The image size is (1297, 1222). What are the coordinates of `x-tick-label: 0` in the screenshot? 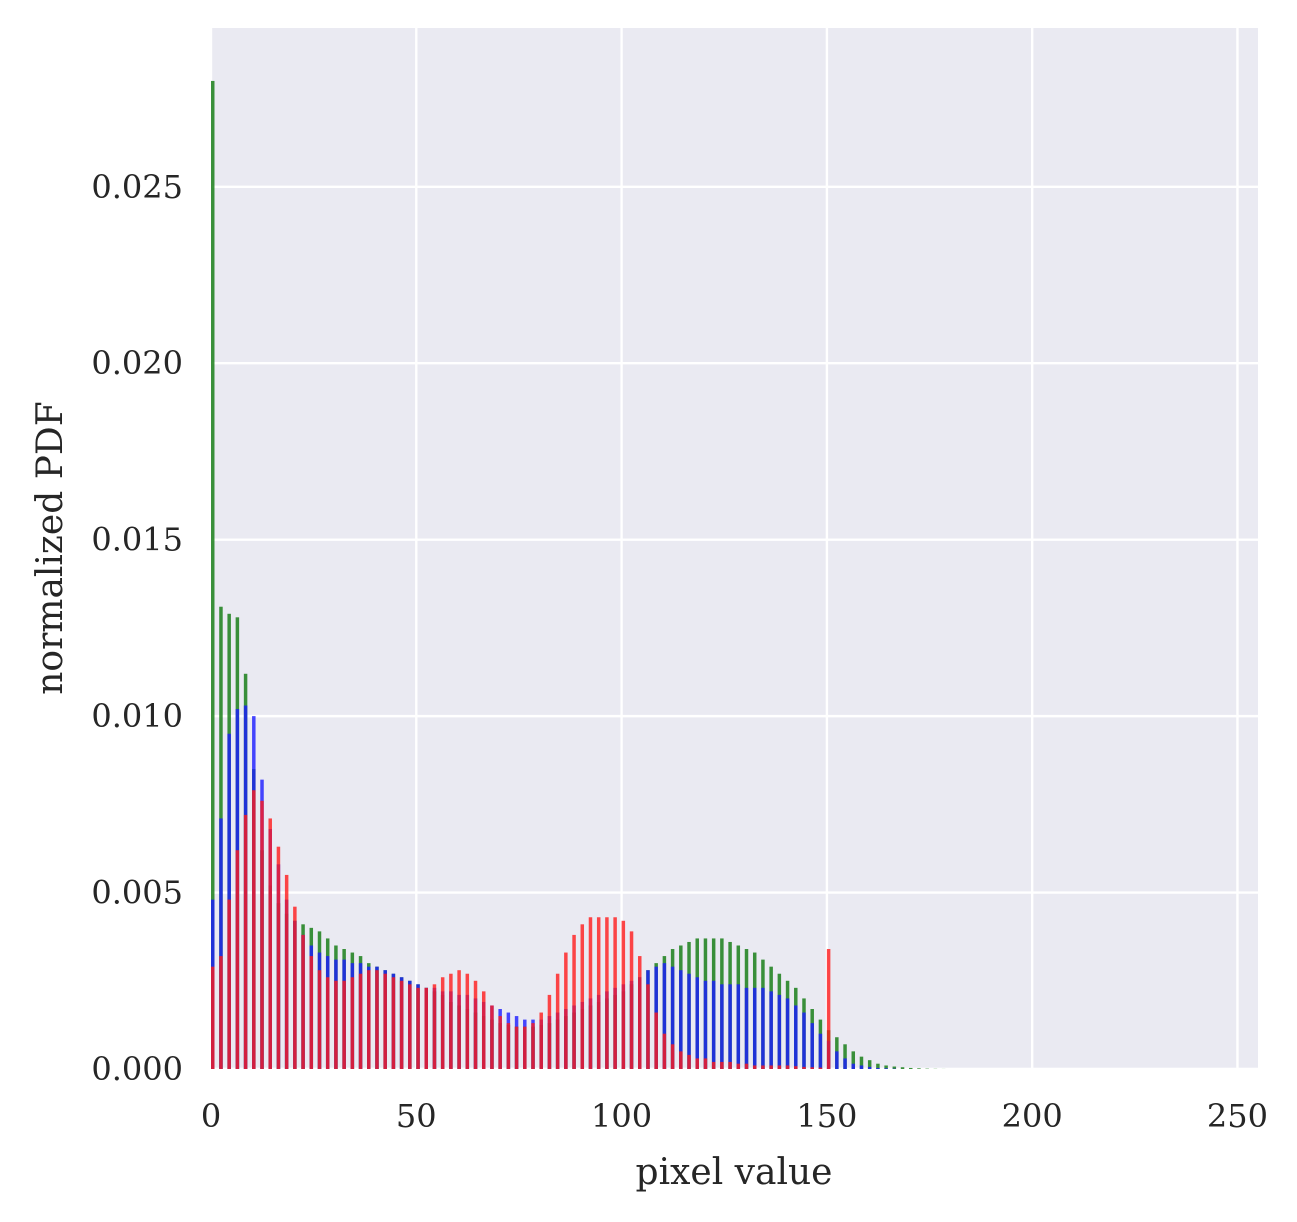 It's located at (211, 1116).